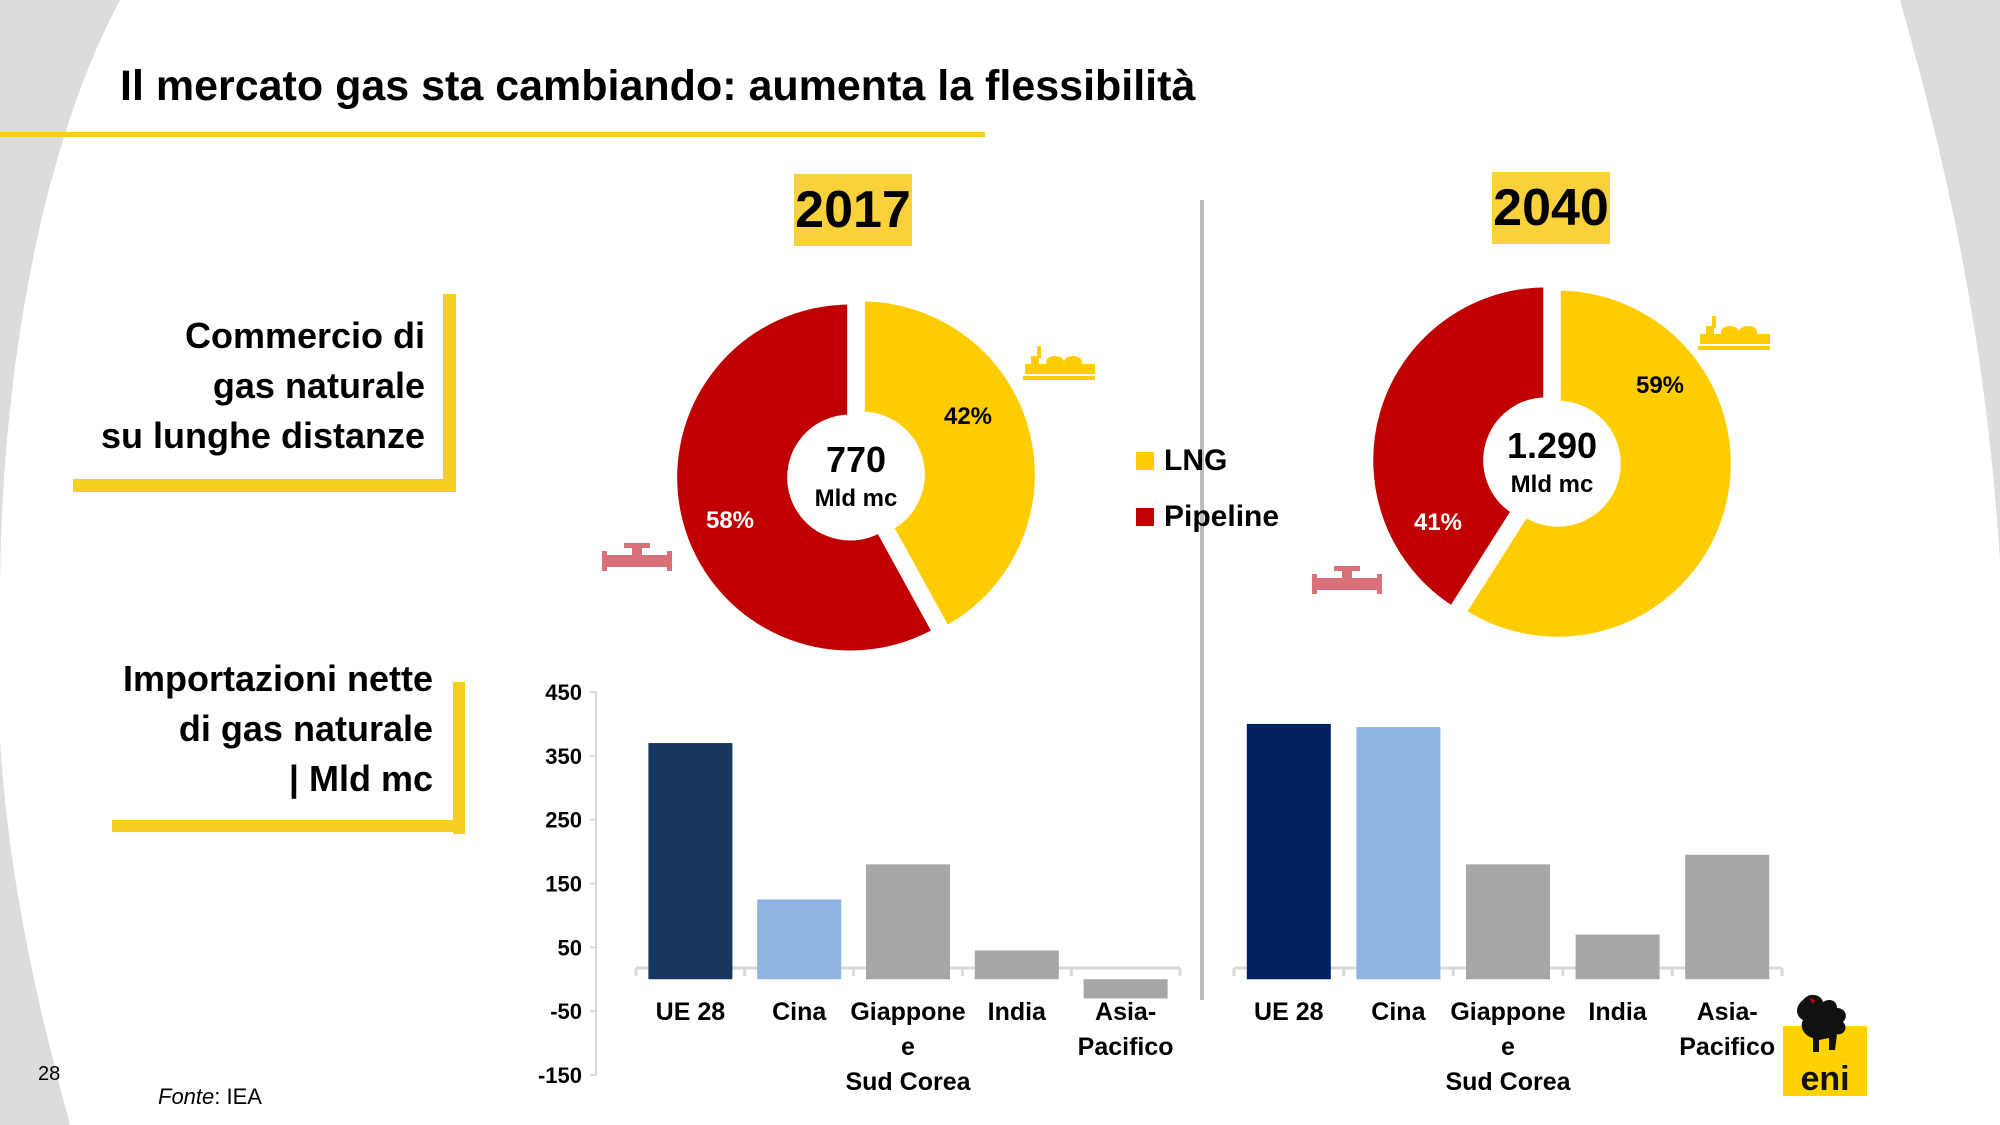 This screenshot has width=2000, height=1125. What do you see at coordinates (560, 1075) in the screenshot?
I see `y-tick-label: -150` at bounding box center [560, 1075].